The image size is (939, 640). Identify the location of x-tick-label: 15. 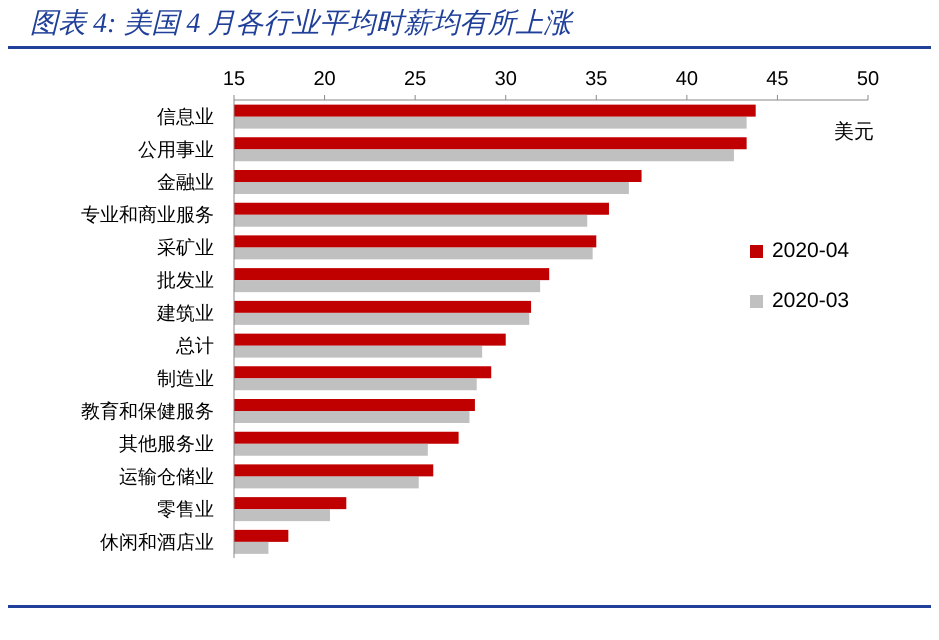
(234, 79).